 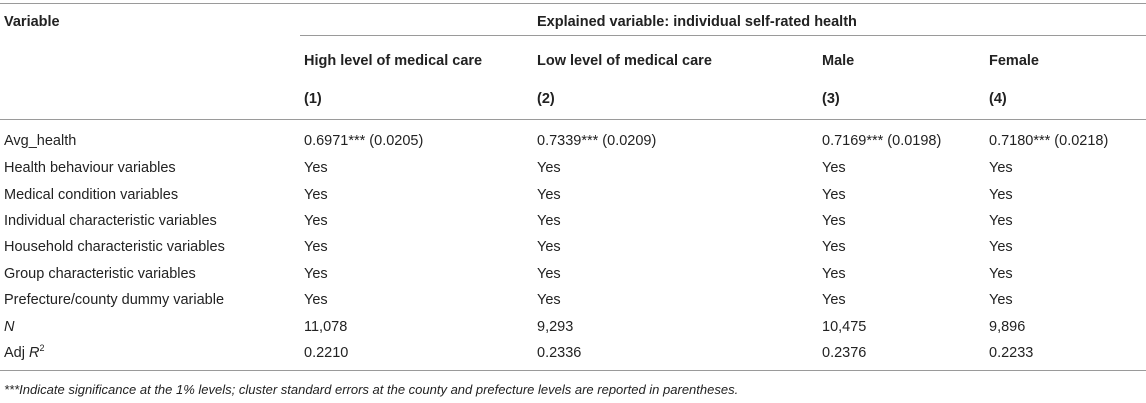 What do you see at coordinates (546, 99) in the screenshot?
I see `column-number-2: (2)` at bounding box center [546, 99].